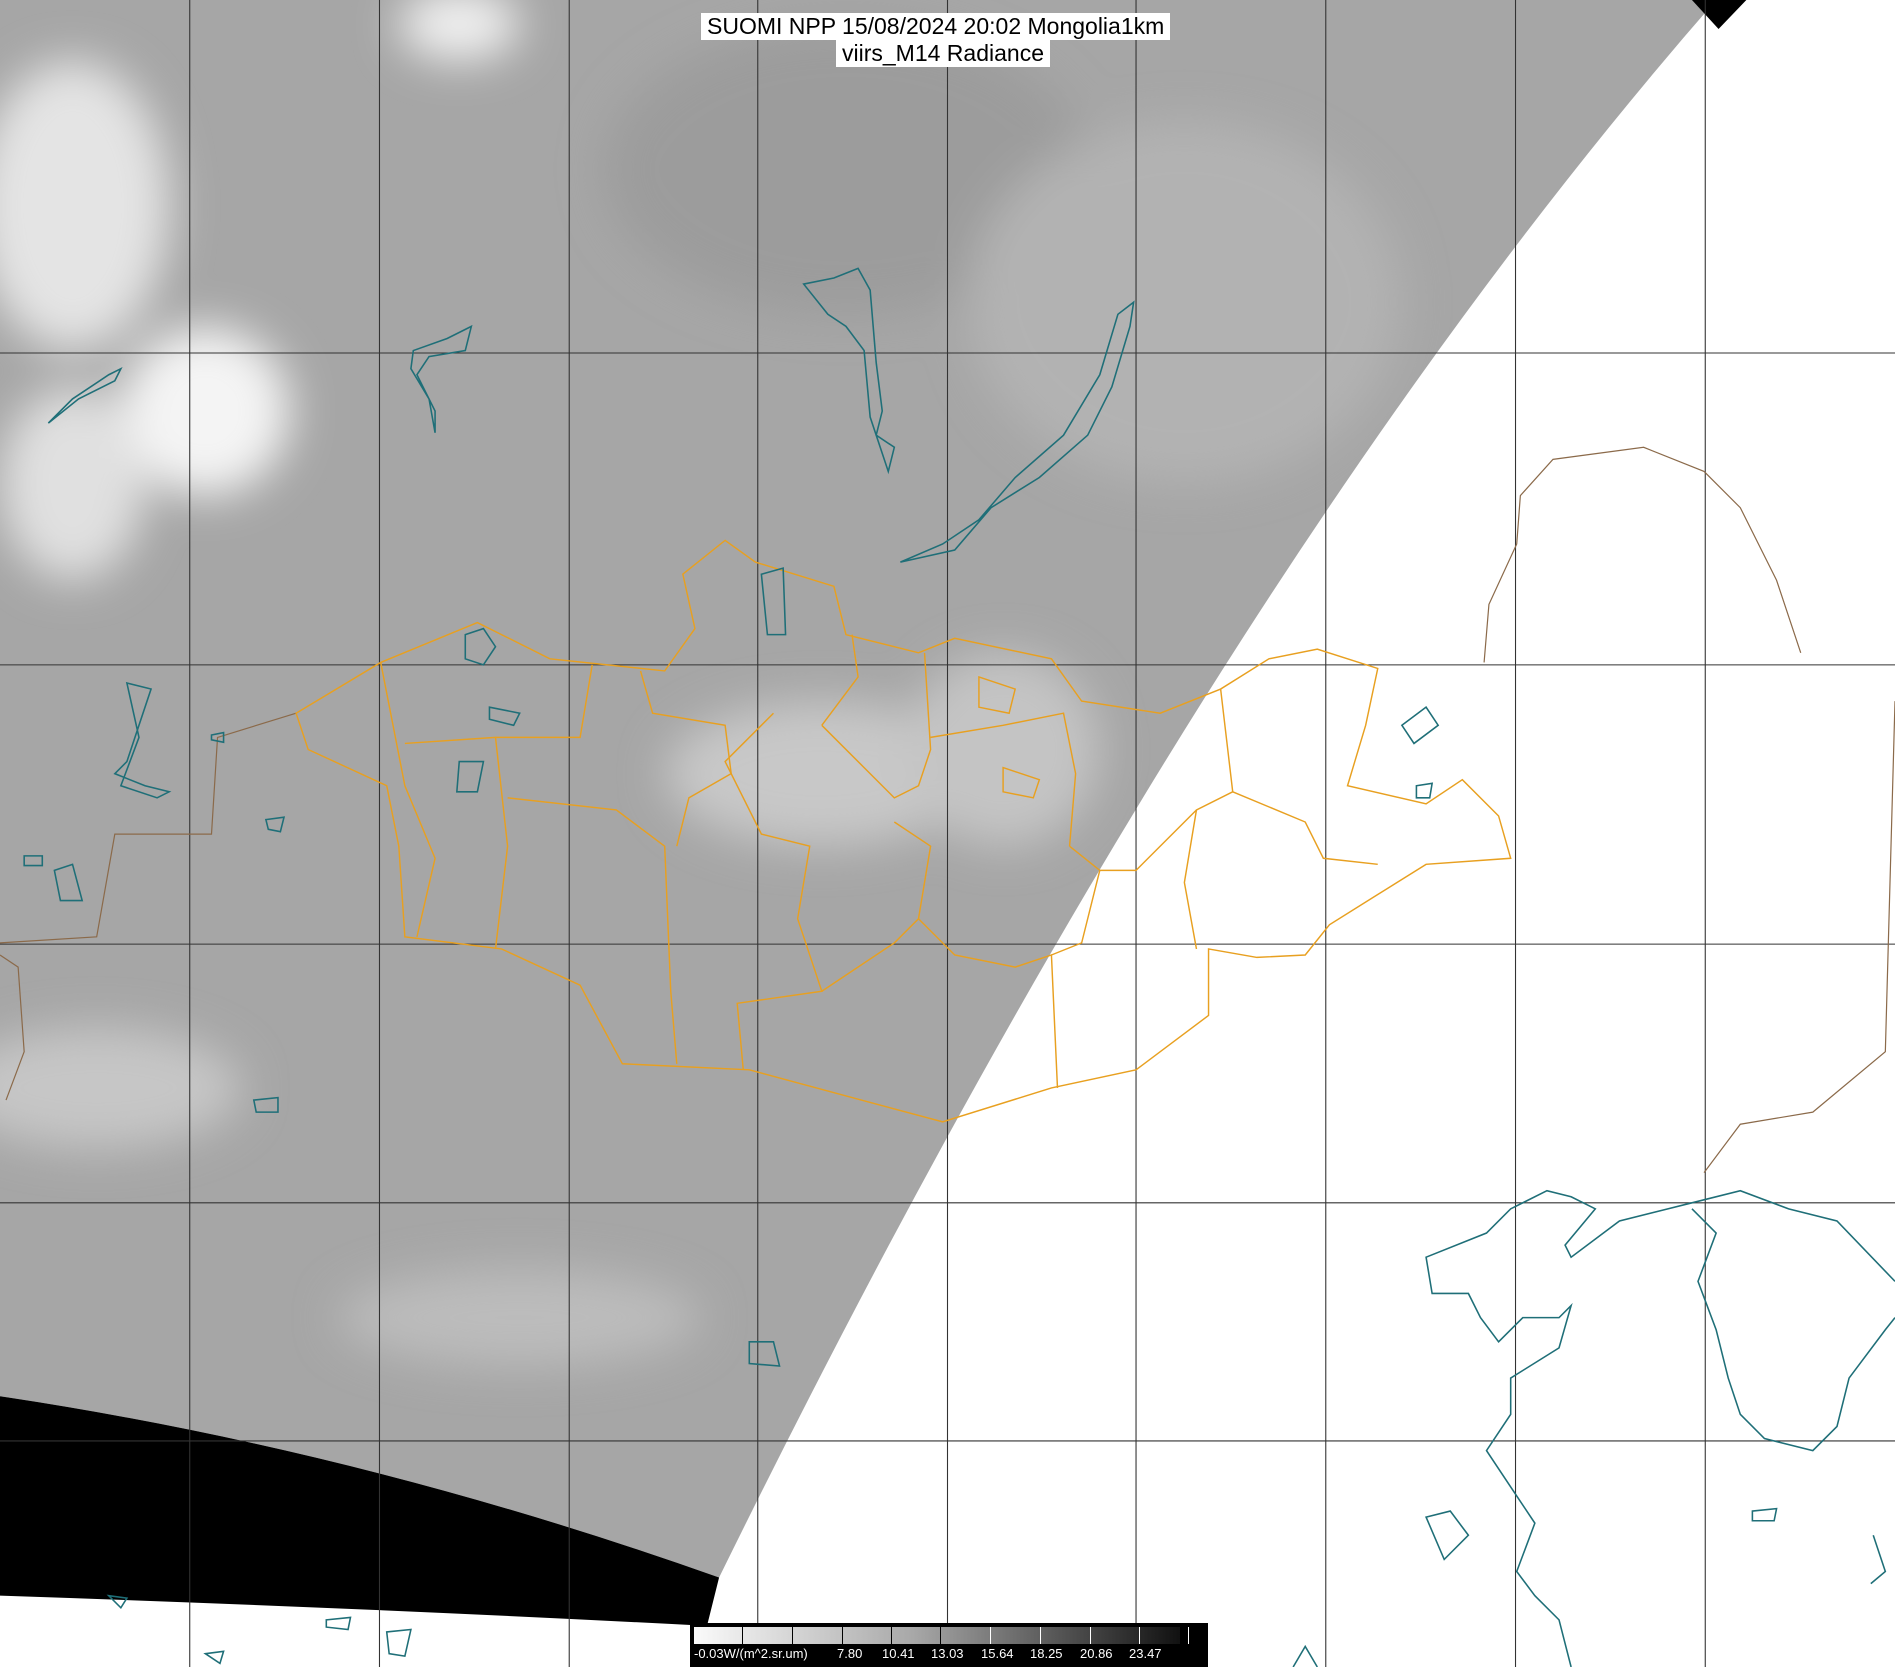 Image resolution: width=1895 pixels, height=1667 pixels. What do you see at coordinates (1145, 1653) in the screenshot?
I see `colorbar-tick-label: 23.47` at bounding box center [1145, 1653].